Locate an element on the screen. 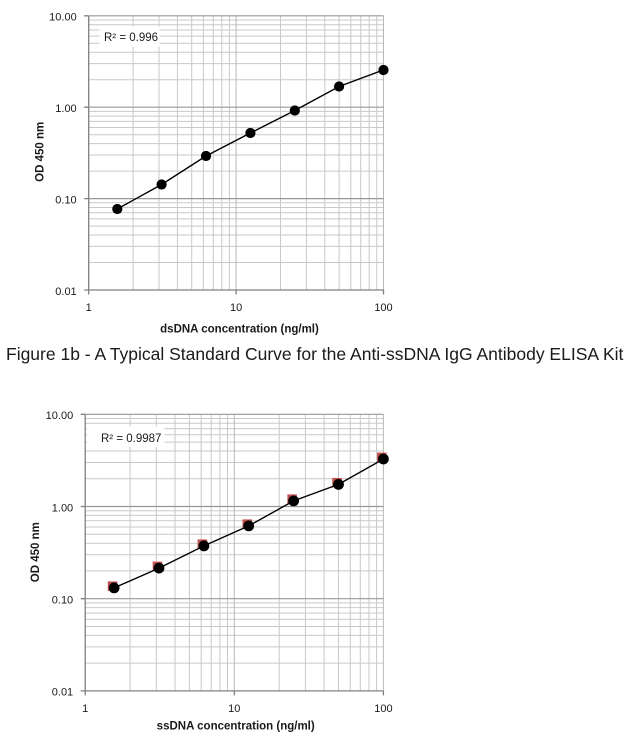 This screenshot has height=742, width=629. svg-text: R² = 0.9987 is located at coordinates (131, 439).